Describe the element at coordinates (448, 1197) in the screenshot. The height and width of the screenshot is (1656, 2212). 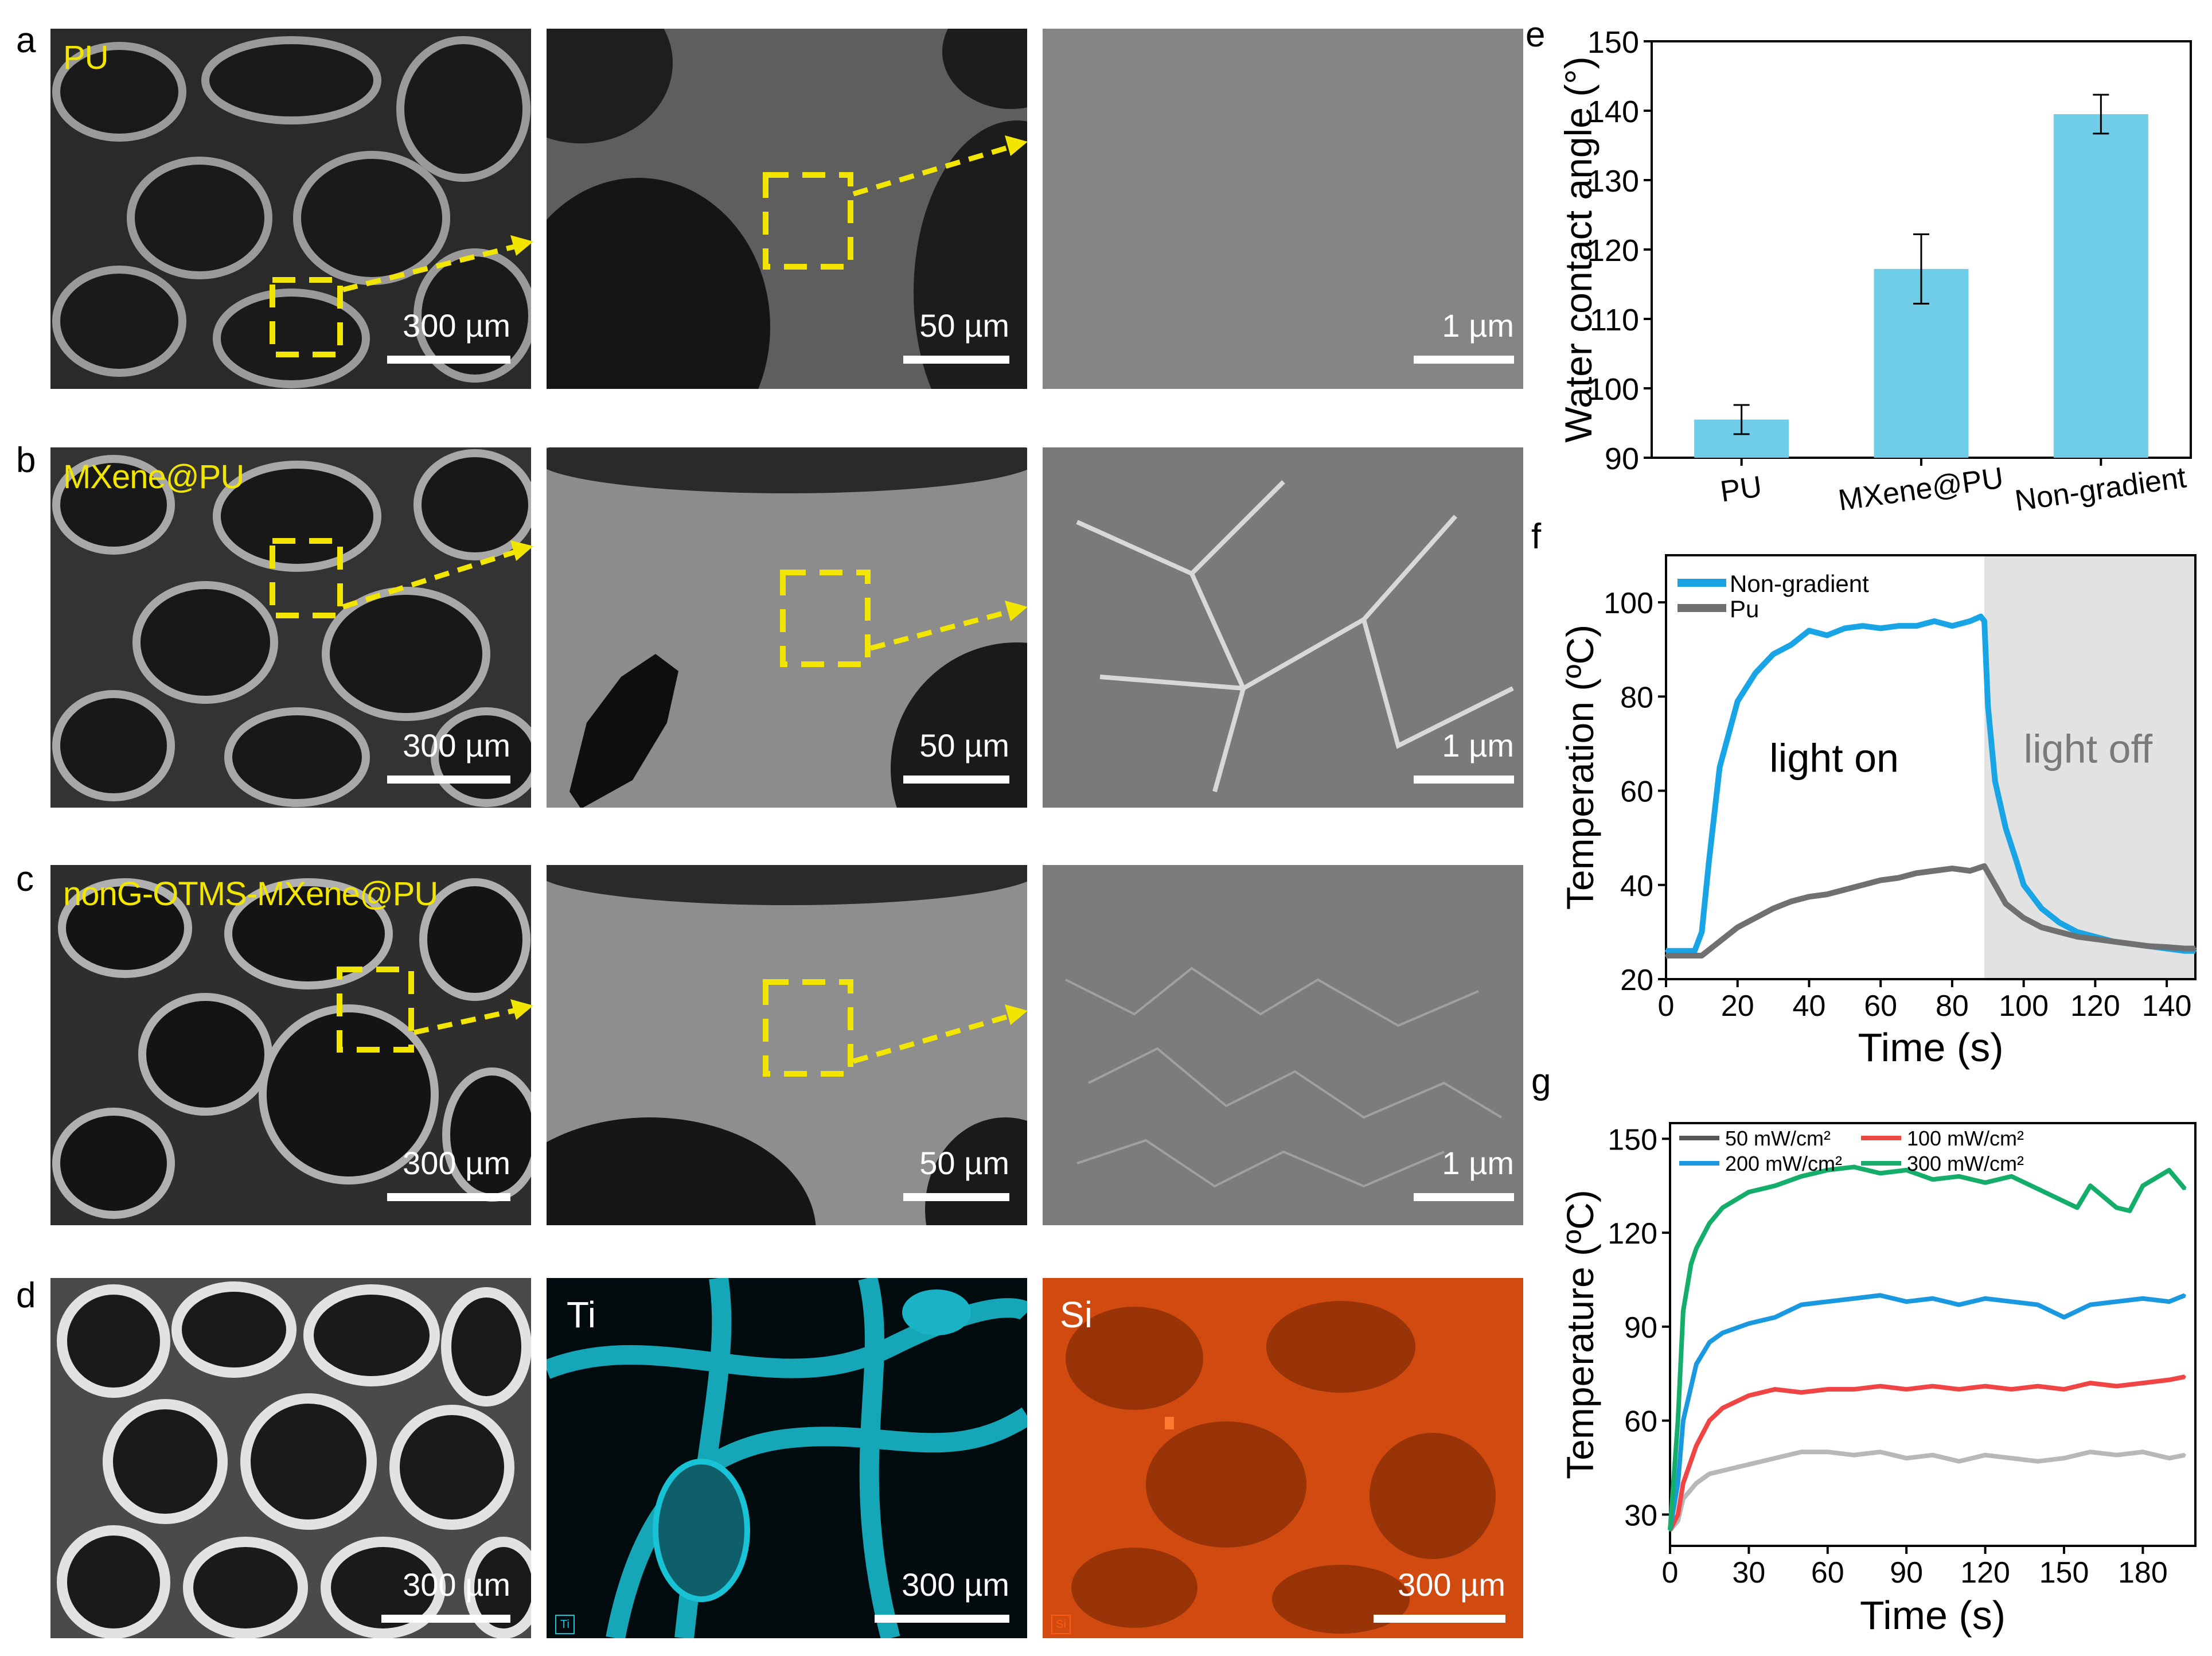
I see `scale-bar-c1` at that location.